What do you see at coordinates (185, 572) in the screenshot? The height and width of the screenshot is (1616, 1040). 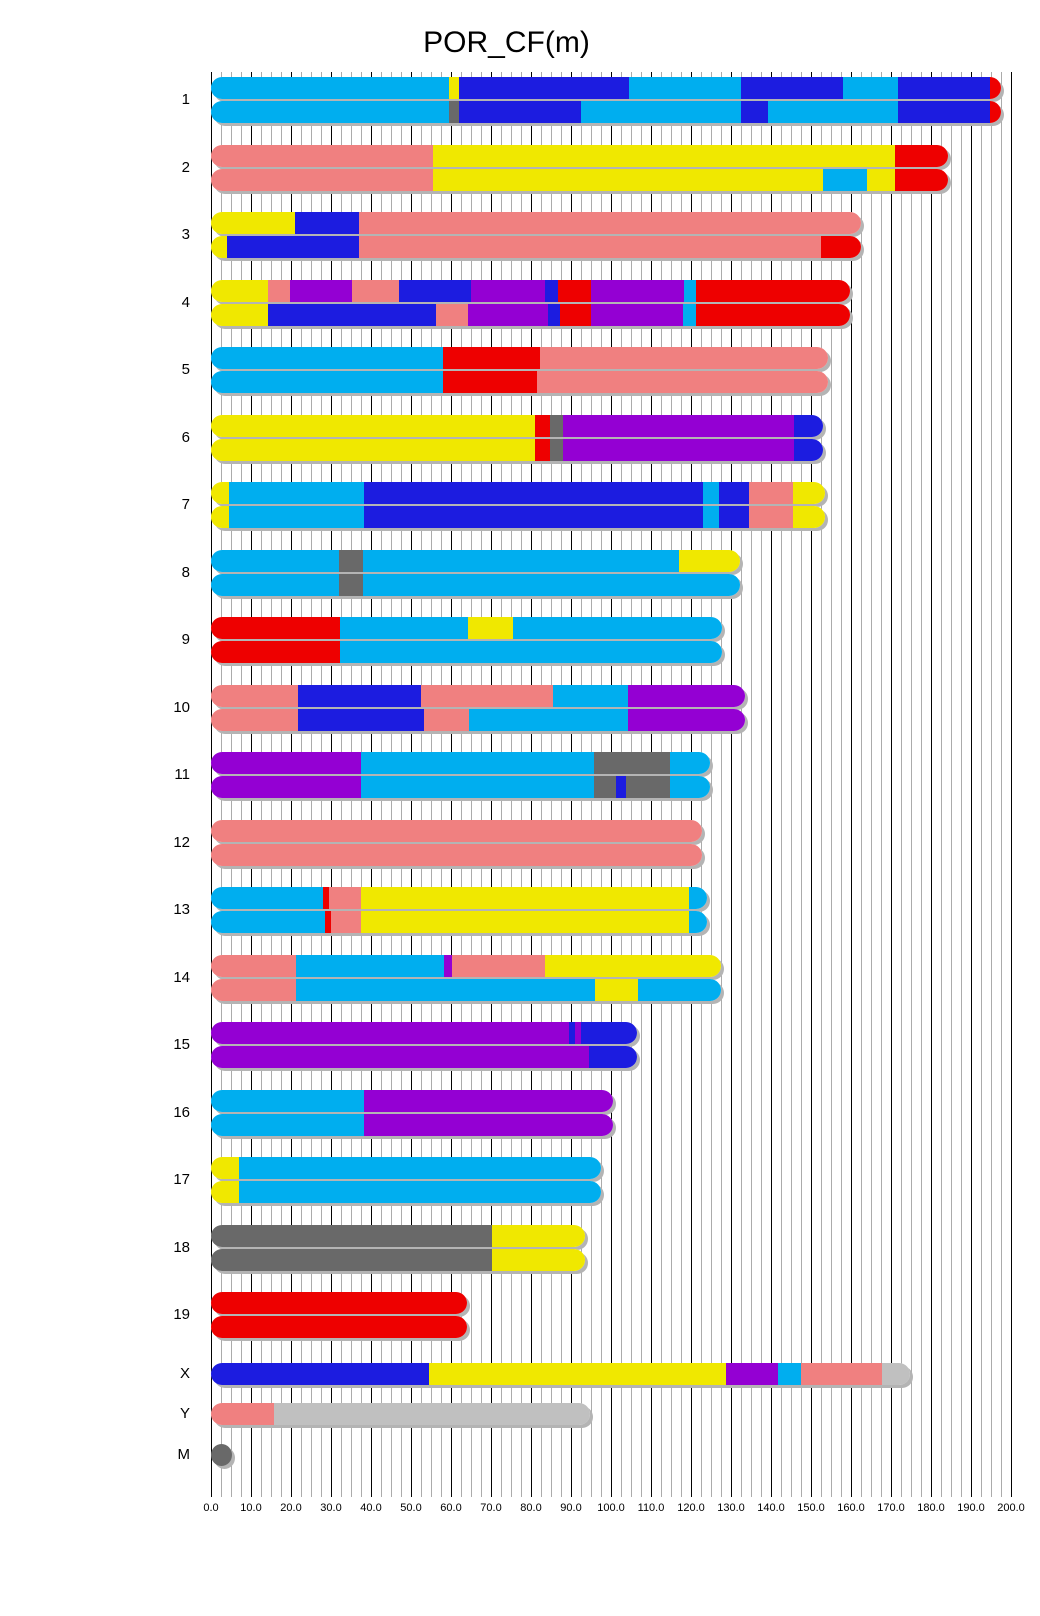 I see `chromosome-label: 8` at bounding box center [185, 572].